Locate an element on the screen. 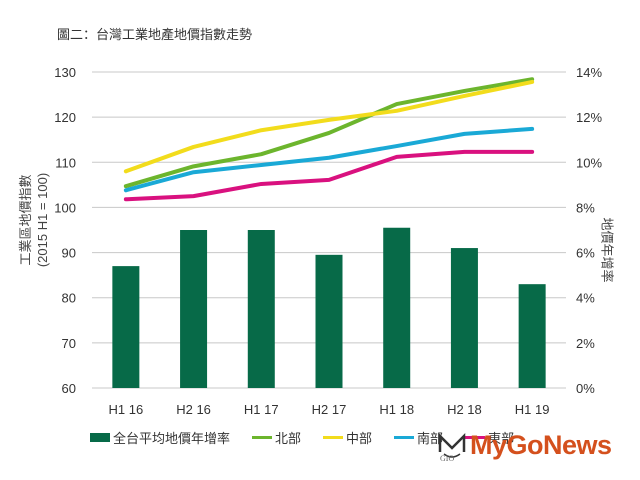 The height and width of the screenshot is (480, 640). left-tick-label: 70 is located at coordinates (69, 343).